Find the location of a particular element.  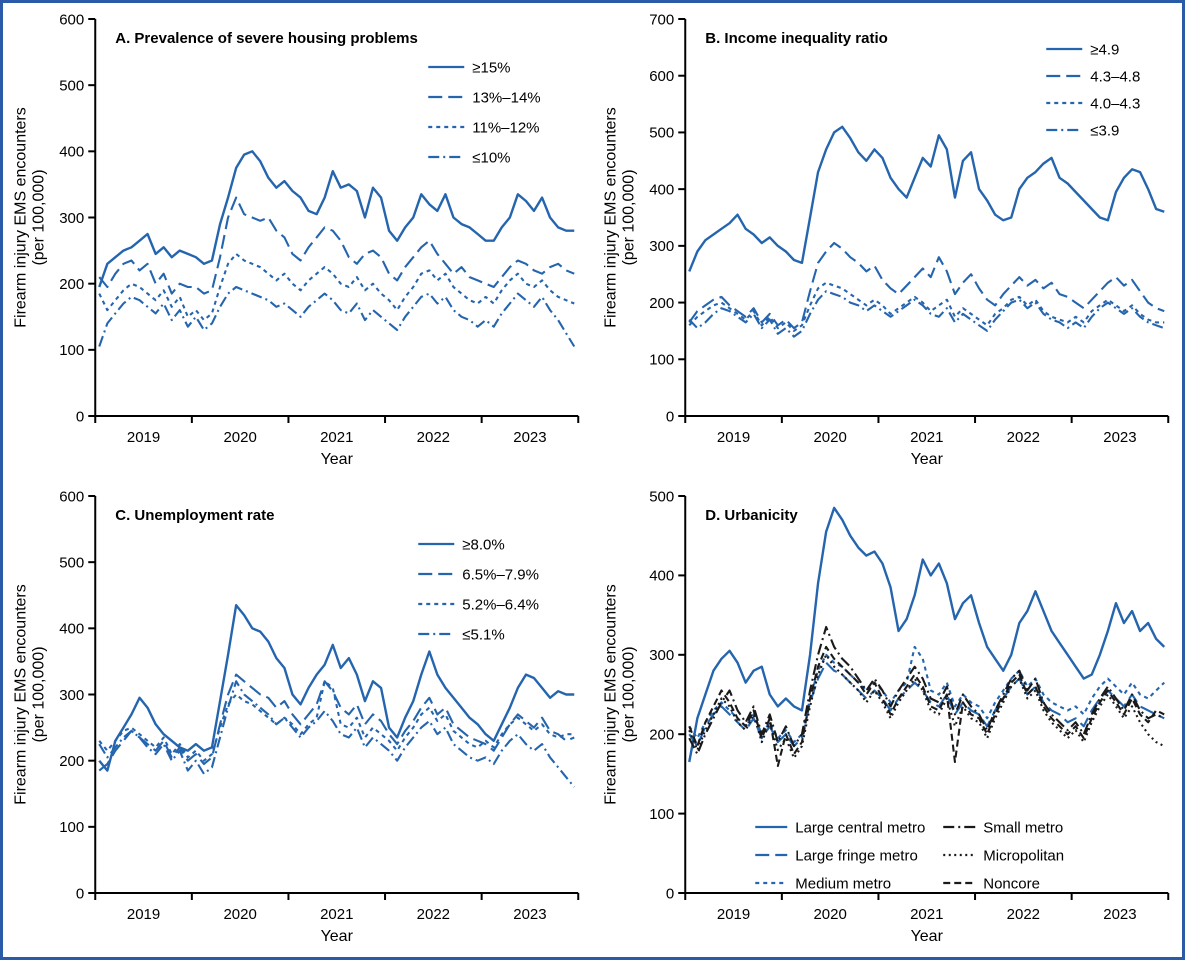

legend-label-a-1: 13%–14% is located at coordinates (506, 97).